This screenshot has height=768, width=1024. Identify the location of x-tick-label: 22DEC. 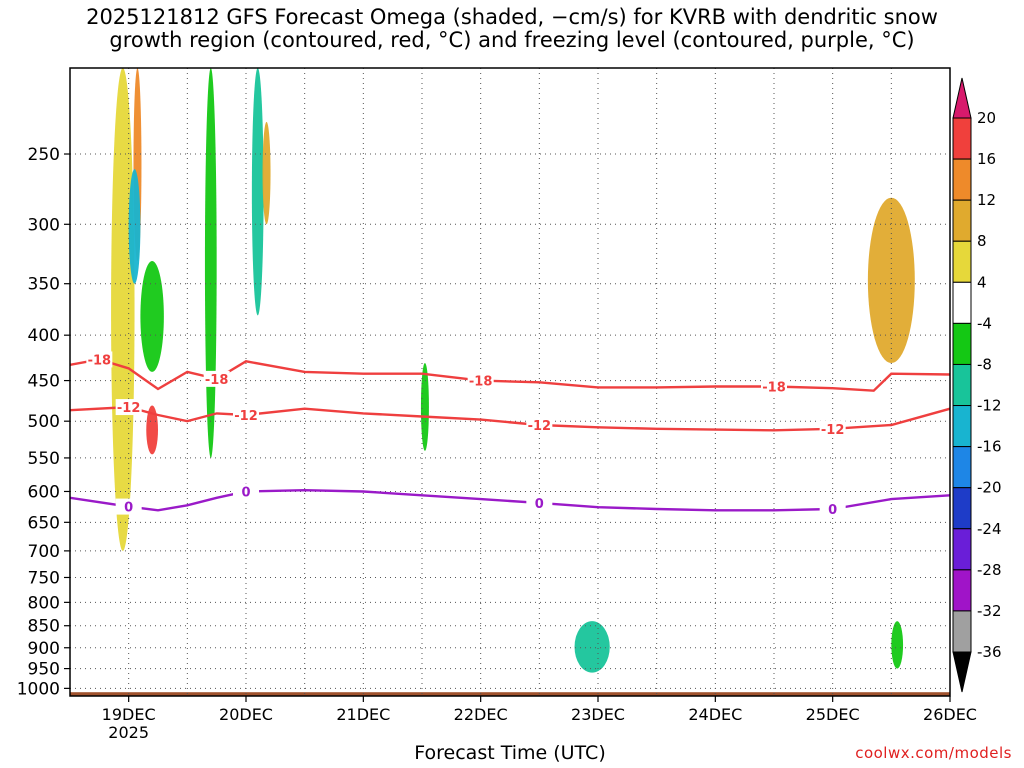
(481, 714).